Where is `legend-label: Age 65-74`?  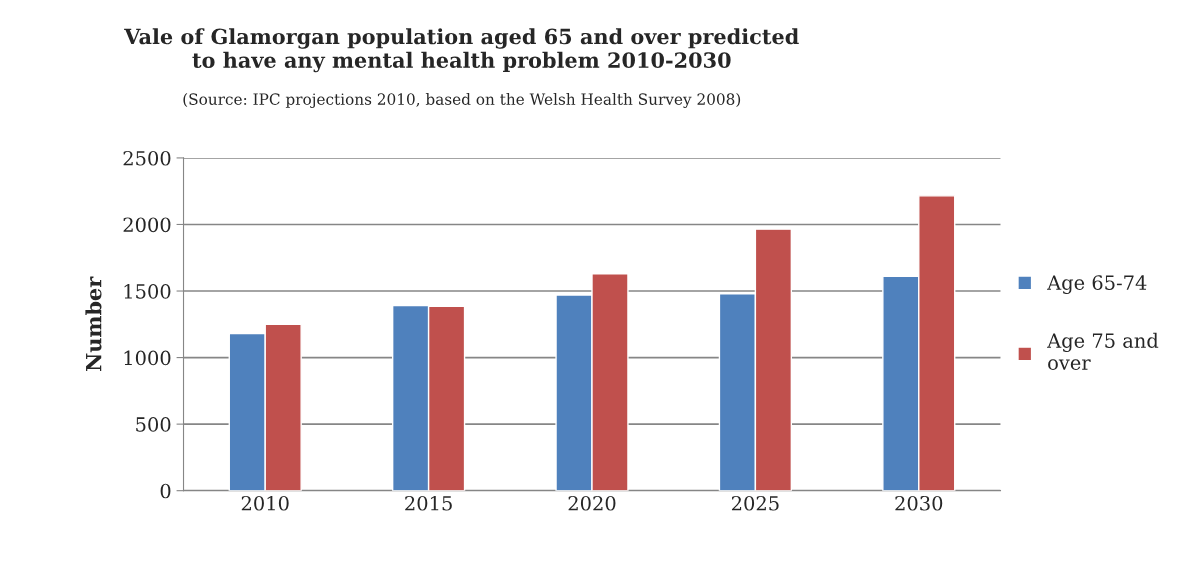 legend-label: Age 65-74 is located at coordinates (1097, 284).